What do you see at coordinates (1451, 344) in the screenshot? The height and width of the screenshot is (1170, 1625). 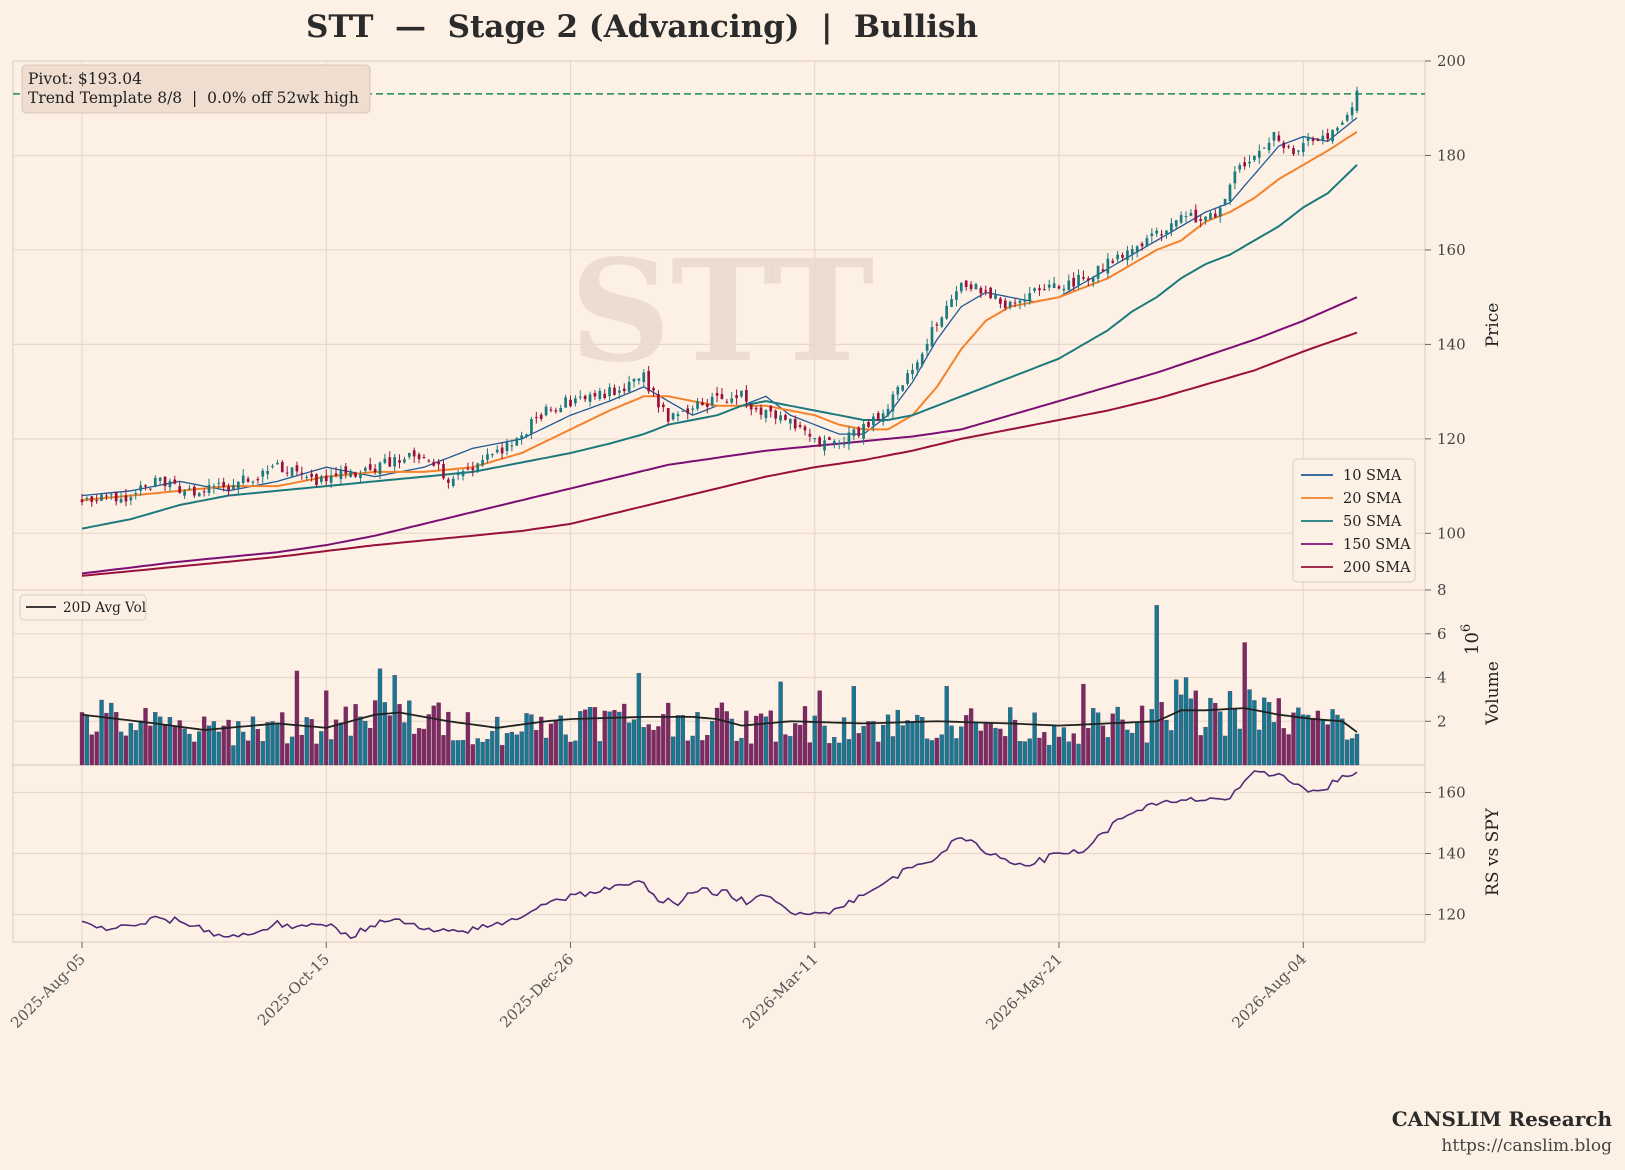 I see `price-tick-label: 140` at bounding box center [1451, 344].